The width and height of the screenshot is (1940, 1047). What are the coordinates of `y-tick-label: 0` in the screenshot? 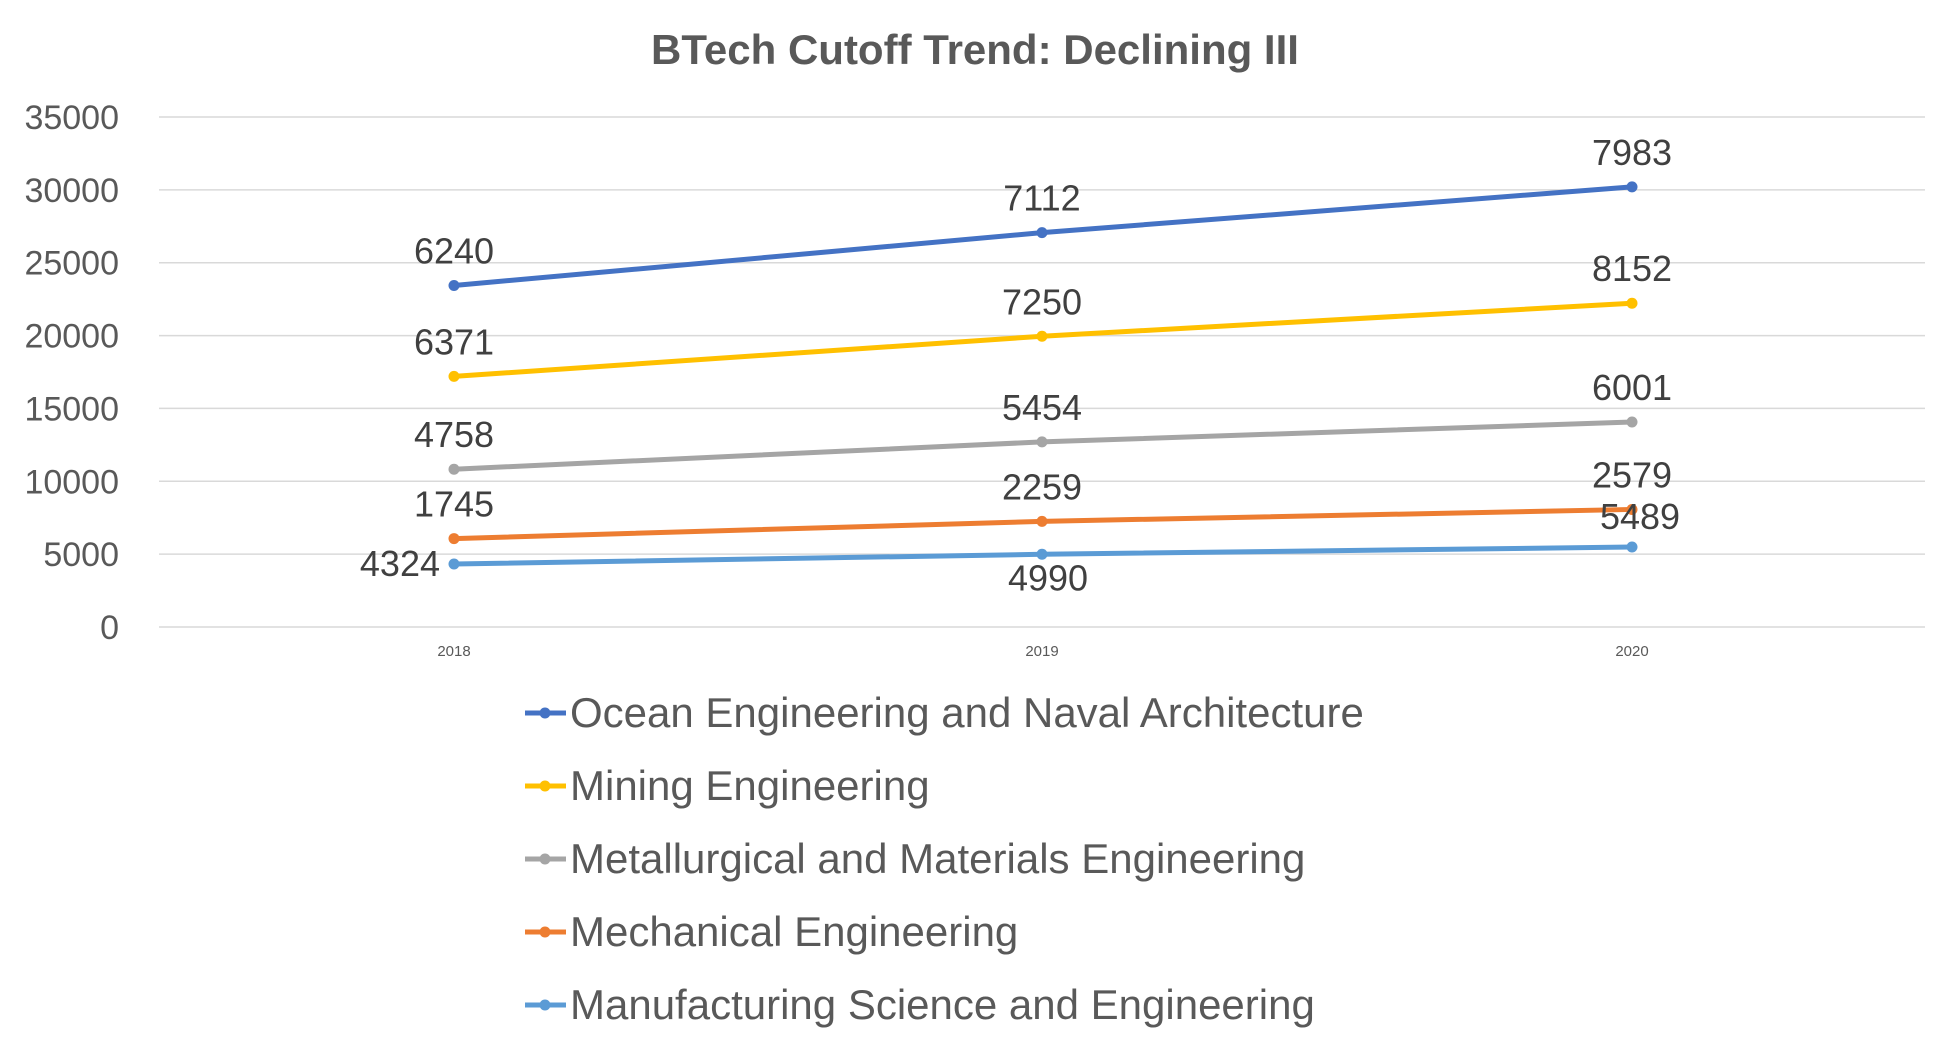 It's located at (109, 628).